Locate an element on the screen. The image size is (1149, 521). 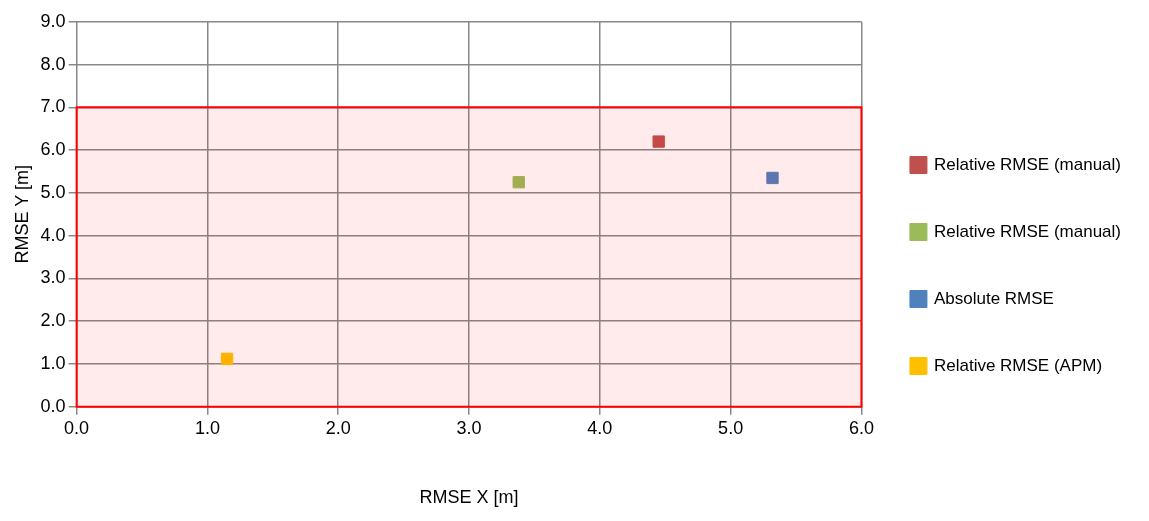
y-tick-label: 6.0 is located at coordinates (53, 149).